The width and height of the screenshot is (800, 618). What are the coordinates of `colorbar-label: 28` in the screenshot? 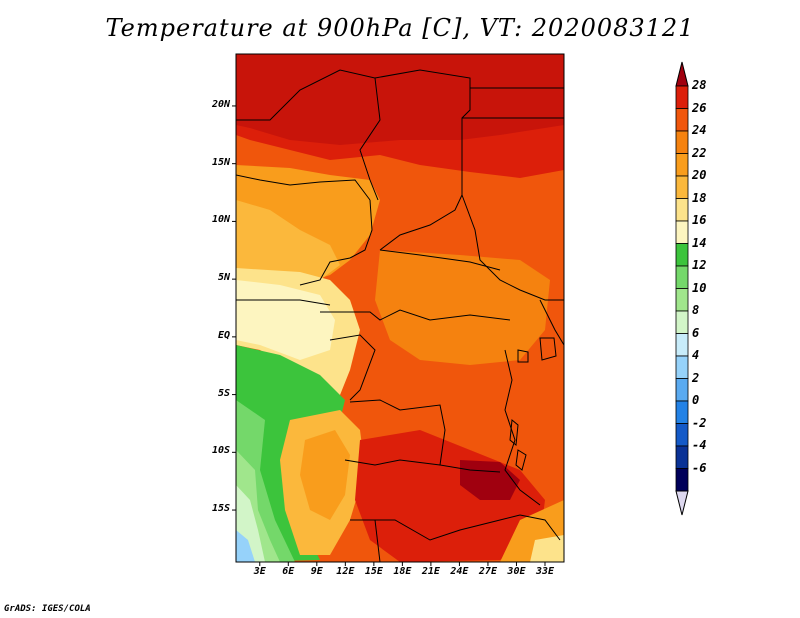 It's located at (699, 85).